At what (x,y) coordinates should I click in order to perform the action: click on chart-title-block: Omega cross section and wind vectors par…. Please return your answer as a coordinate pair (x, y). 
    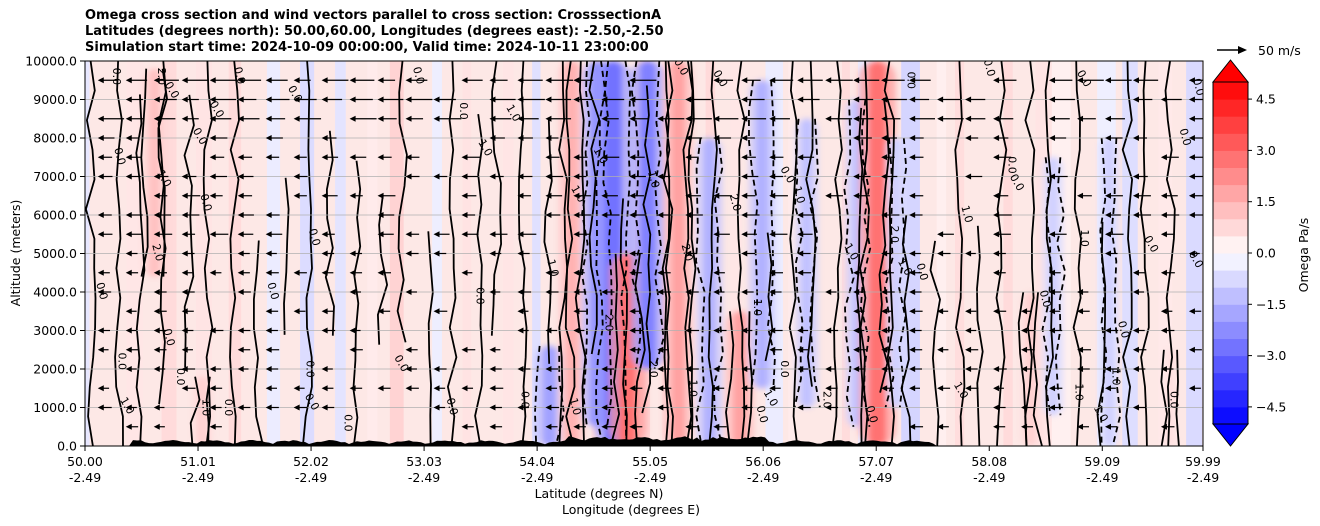
    Looking at the image, I should click on (635, 32).